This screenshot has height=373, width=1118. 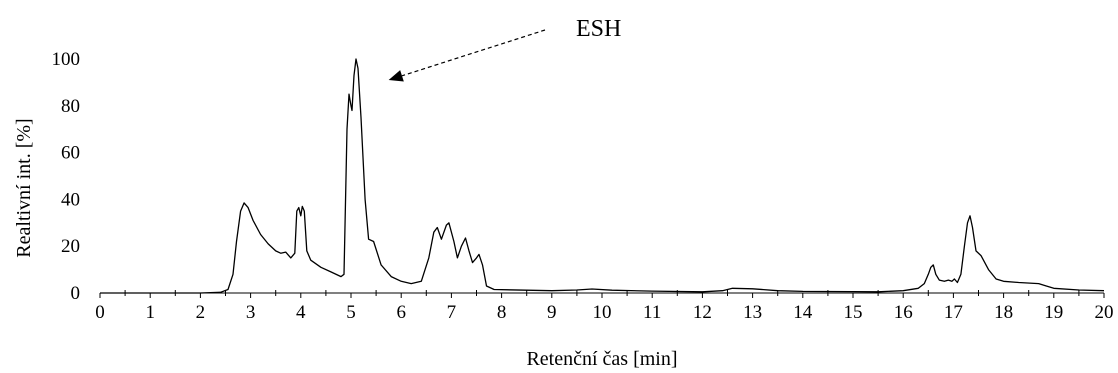 I want to click on x-tick-label: 19, so click(x=1053, y=312).